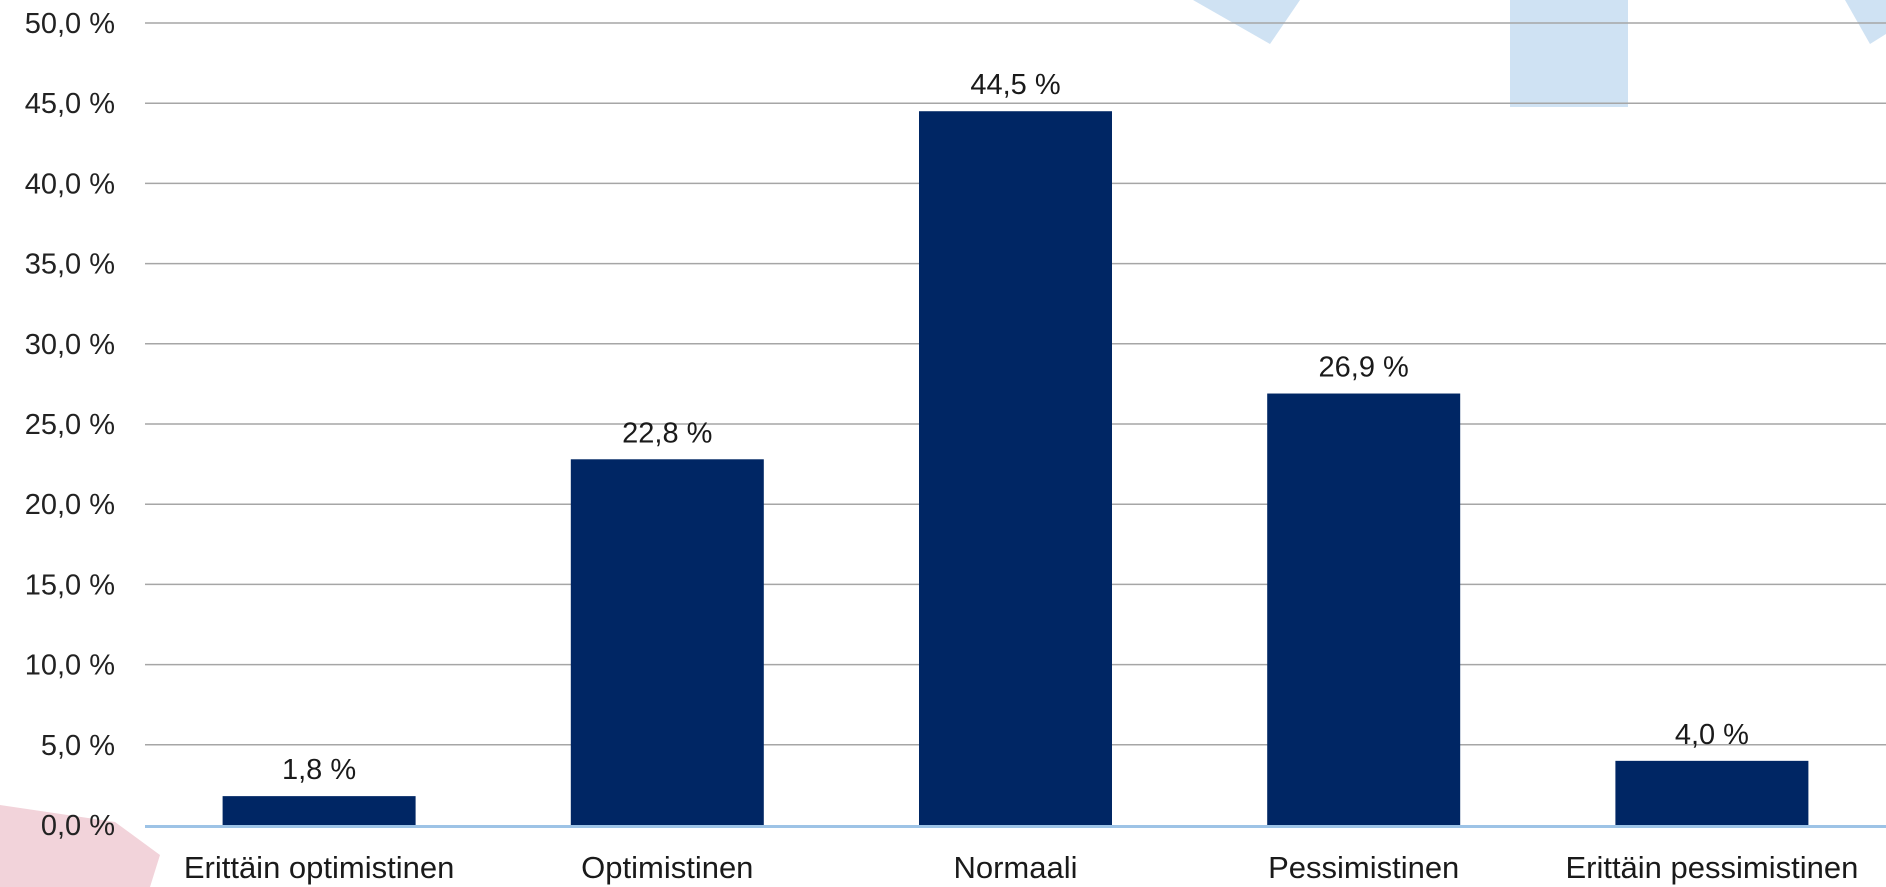 This screenshot has height=887, width=1886. What do you see at coordinates (70, 104) in the screenshot?
I see `y-tick-label: 45,0 %` at bounding box center [70, 104].